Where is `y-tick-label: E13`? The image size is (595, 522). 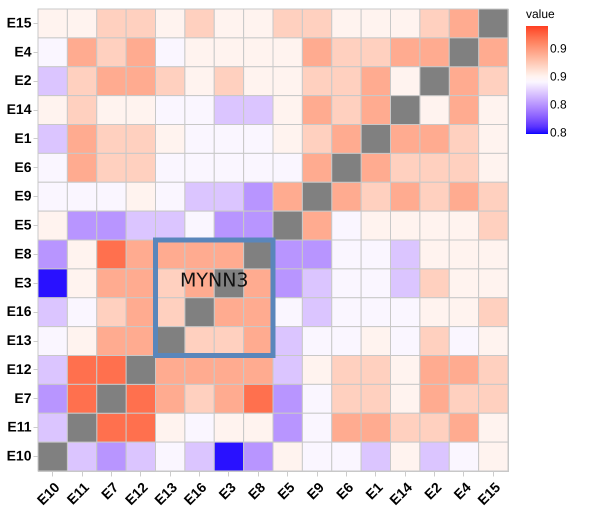 y-tick-label: E13 is located at coordinates (19, 340).